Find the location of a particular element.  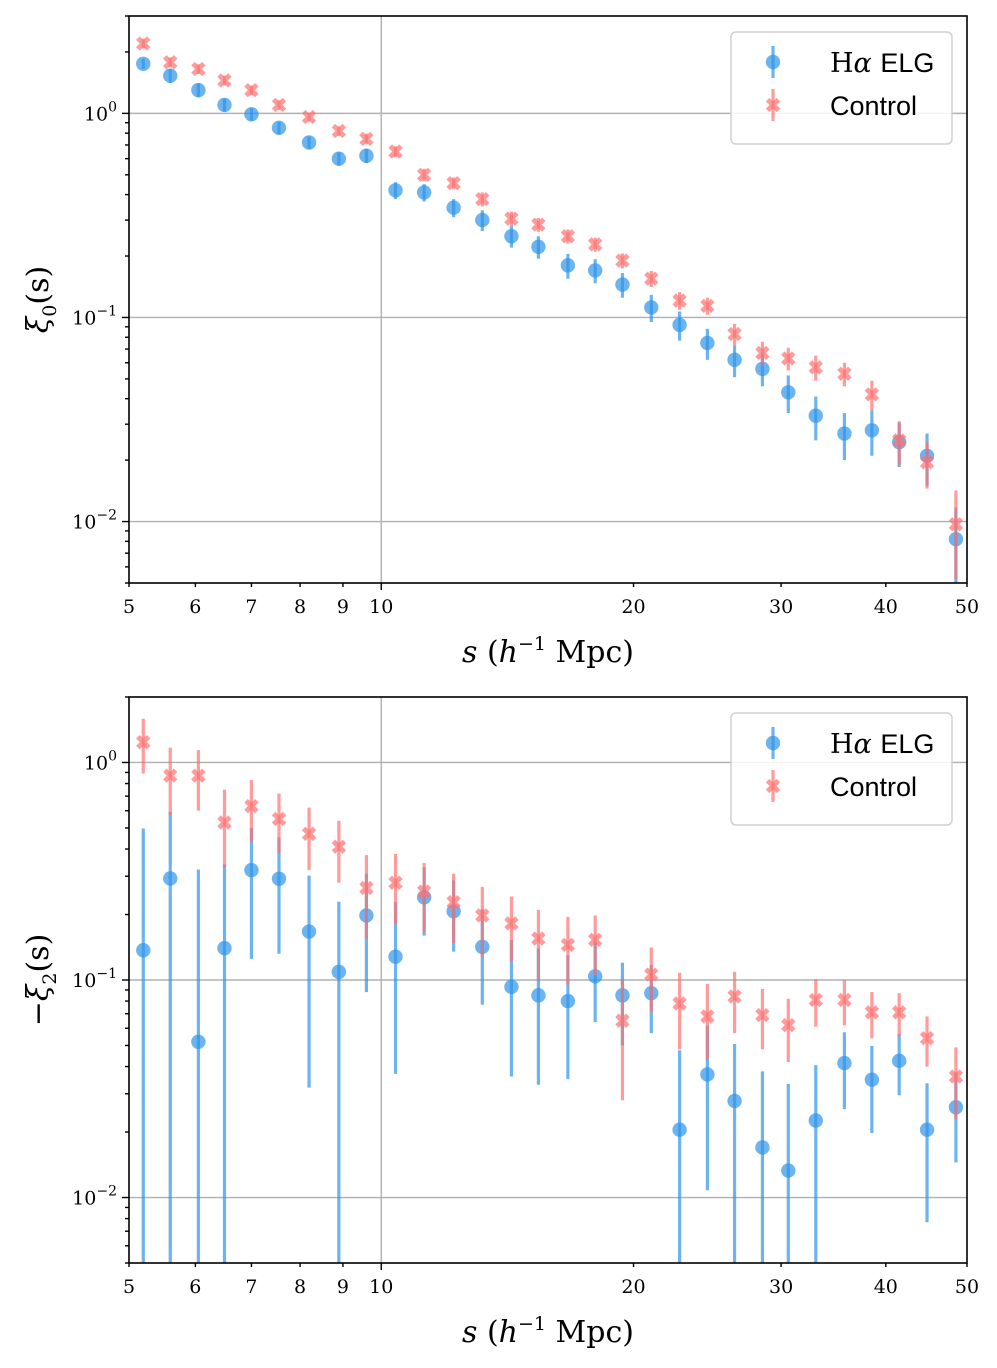

legend: Hα ELG Control is located at coordinates (841, 88).